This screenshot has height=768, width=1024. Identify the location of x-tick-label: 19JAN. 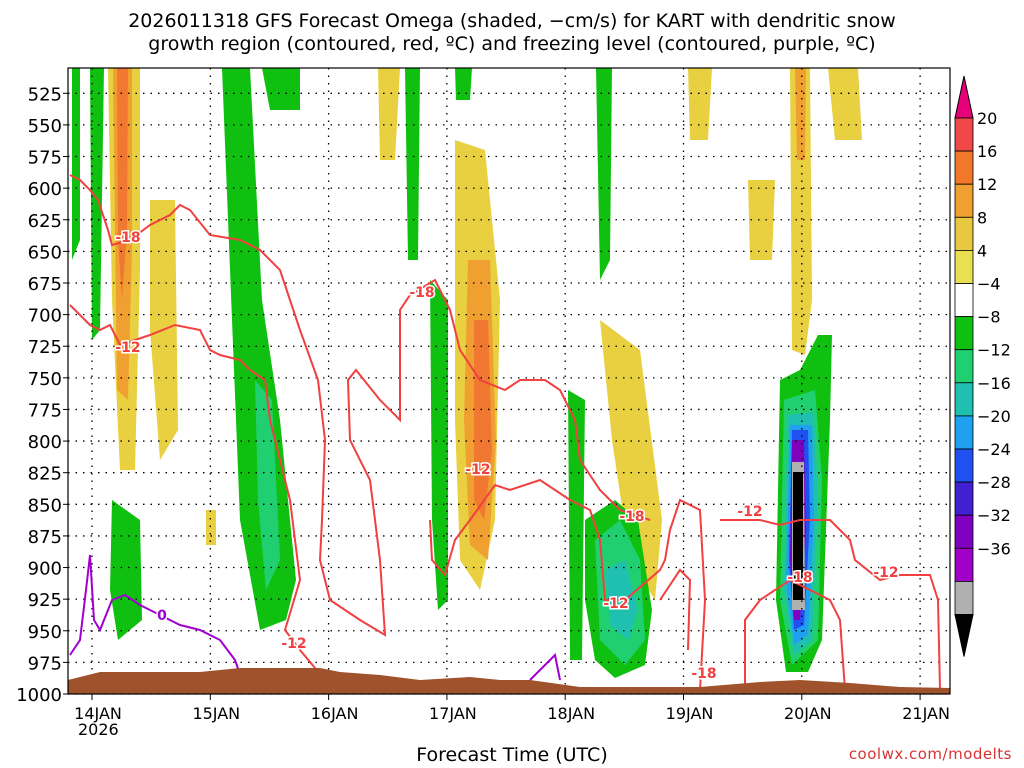
(690, 713).